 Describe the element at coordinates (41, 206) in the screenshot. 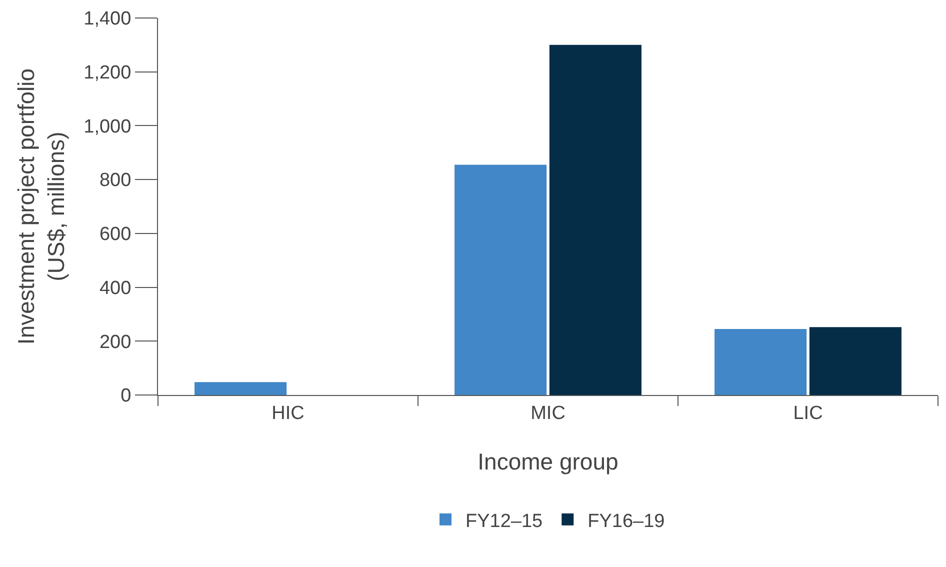

I see `y-axis-title: Investment project portfolio (US$, millions)` at that location.